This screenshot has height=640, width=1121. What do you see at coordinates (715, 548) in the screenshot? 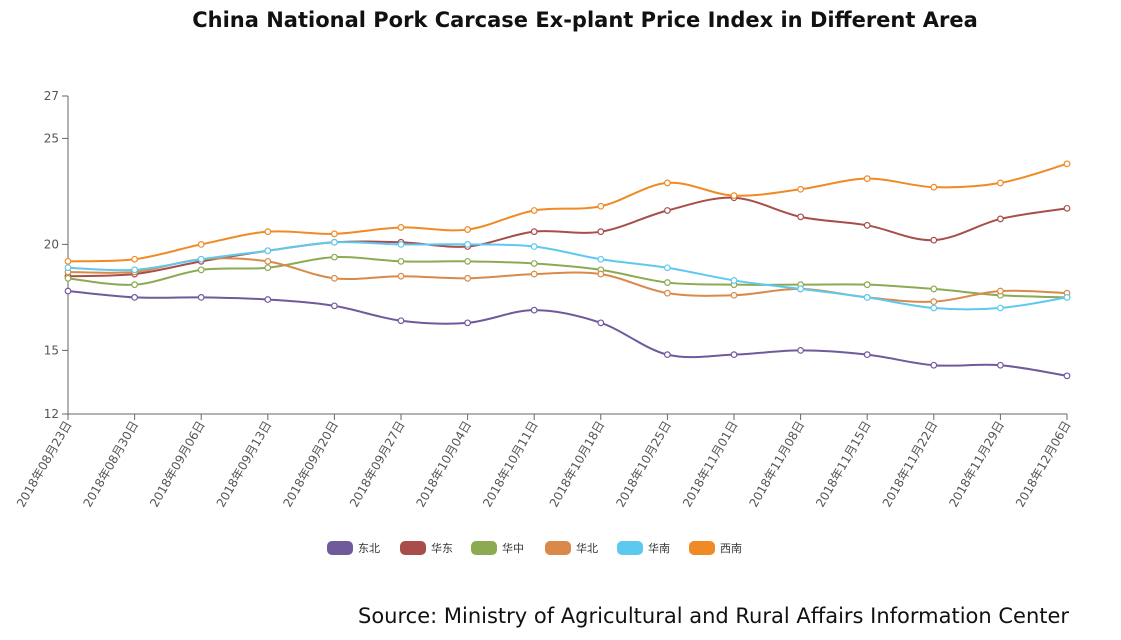
I see `legend-item: 西南` at bounding box center [715, 548].